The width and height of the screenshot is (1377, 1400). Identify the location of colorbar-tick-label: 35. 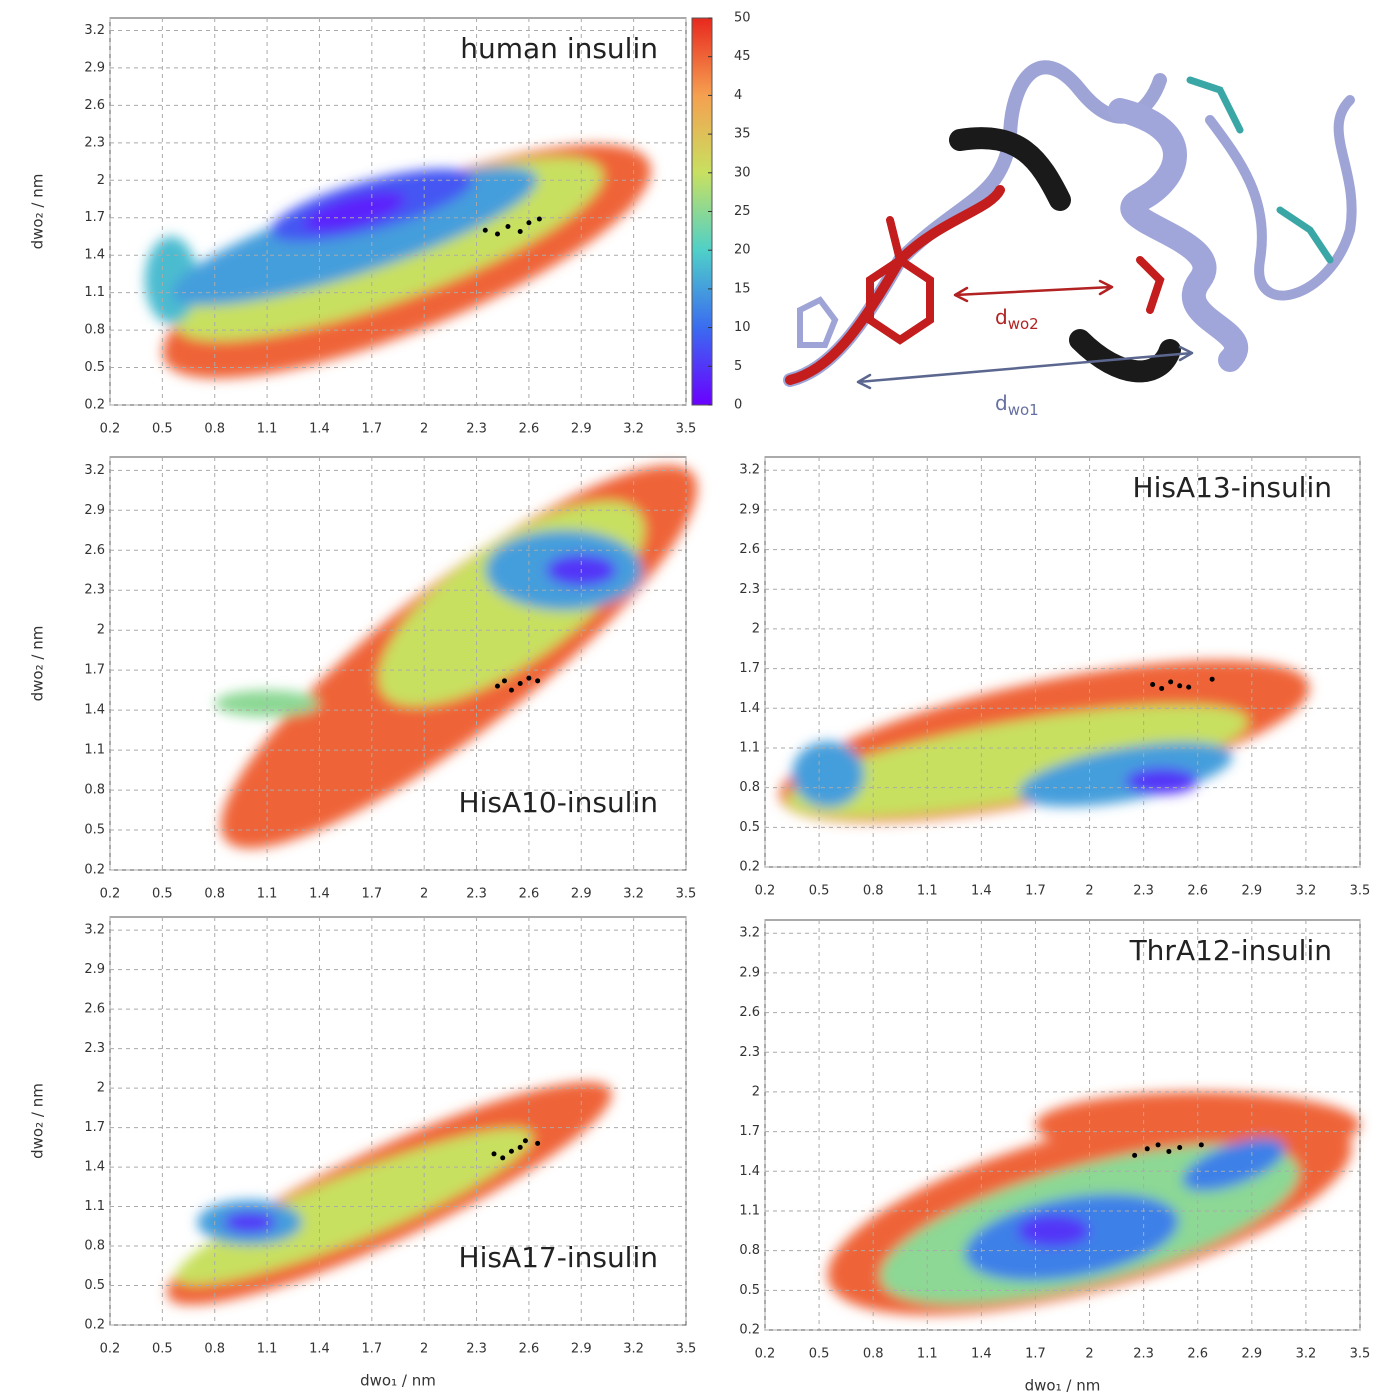
(742, 134).